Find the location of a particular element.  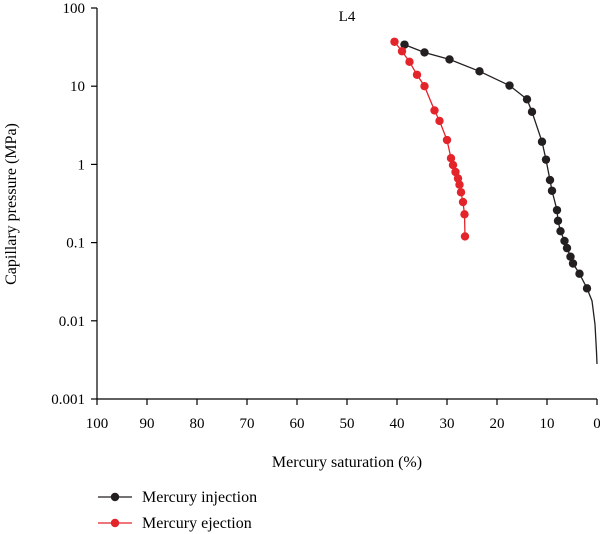

x-tick-label: 60 is located at coordinates (297, 424).